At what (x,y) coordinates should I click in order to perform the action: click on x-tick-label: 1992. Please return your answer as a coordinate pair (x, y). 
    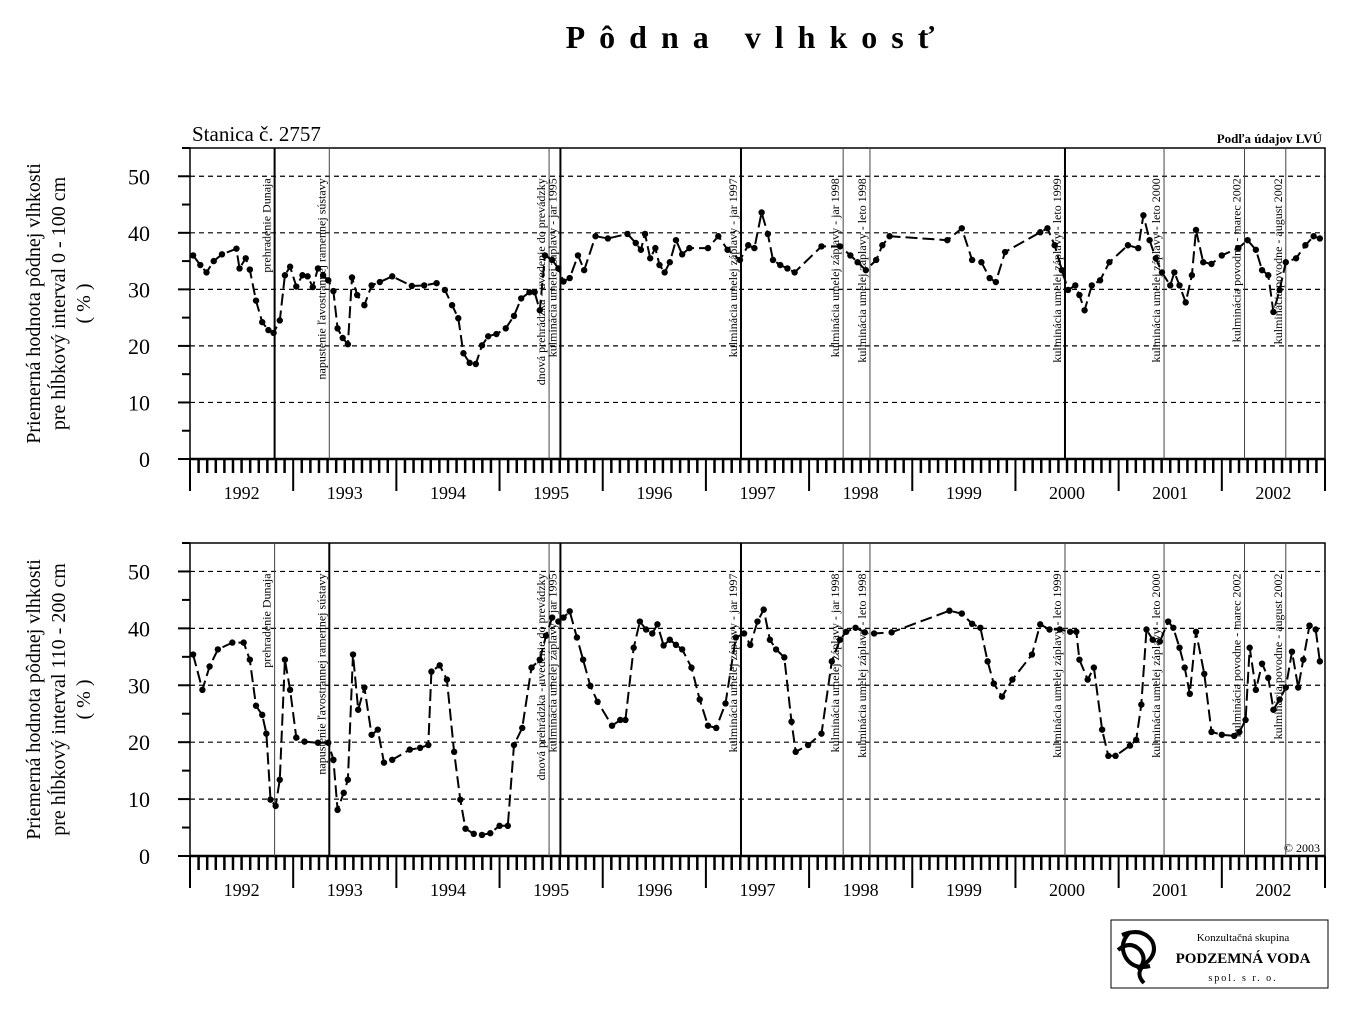
    Looking at the image, I should click on (242, 890).